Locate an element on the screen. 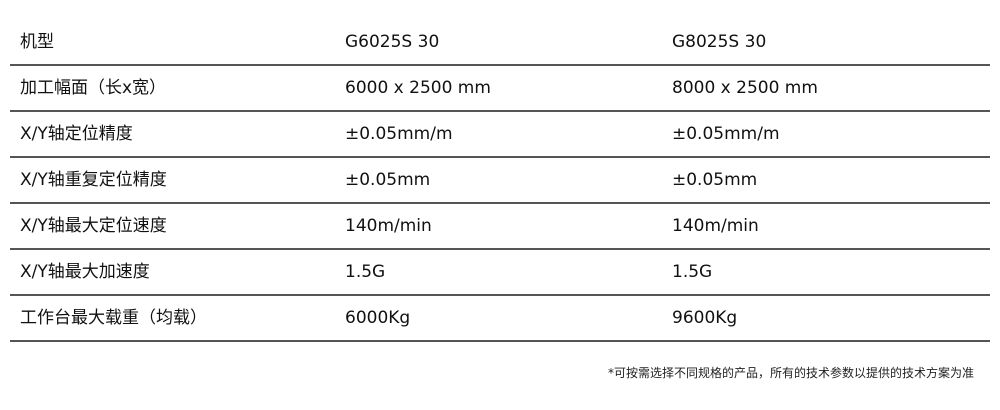 This screenshot has height=410, width=1000. footnote: *可按需选择不同规格的产品，所有的技术参数以提供的技术方案为准 is located at coordinates (790, 373).